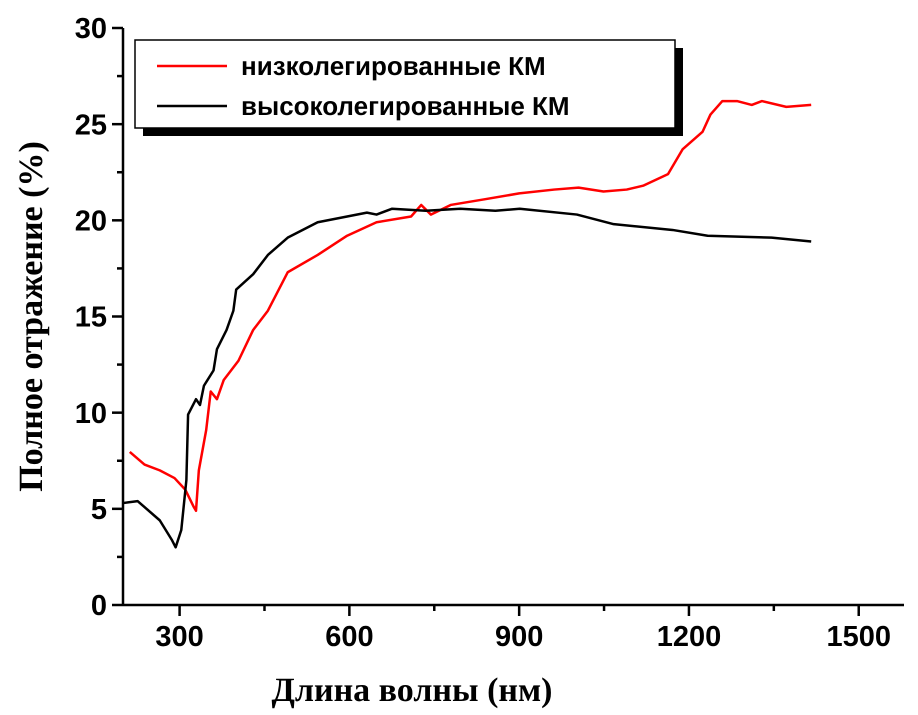  I want to click on legend-label: низколегированные КМ, so click(393, 66).